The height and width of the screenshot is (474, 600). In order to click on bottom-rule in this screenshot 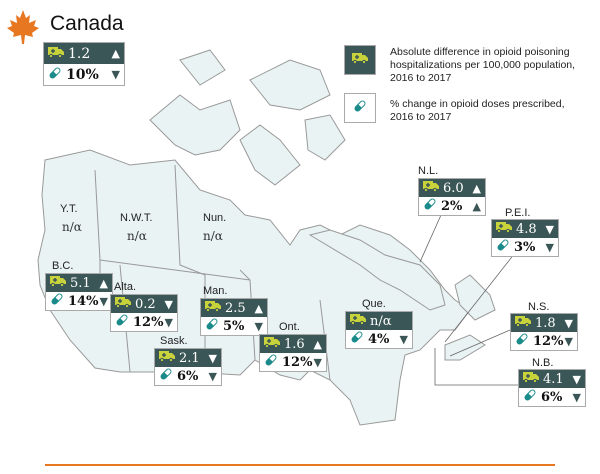, I will do `click(300, 465)`.